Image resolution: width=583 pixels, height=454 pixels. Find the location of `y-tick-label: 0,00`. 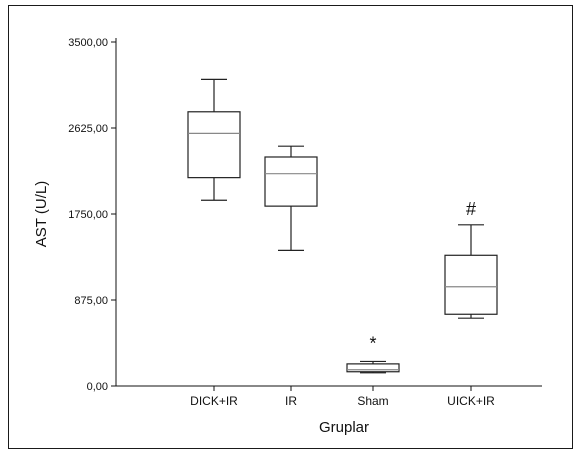

y-tick-label: 0,00 is located at coordinates (97, 387).